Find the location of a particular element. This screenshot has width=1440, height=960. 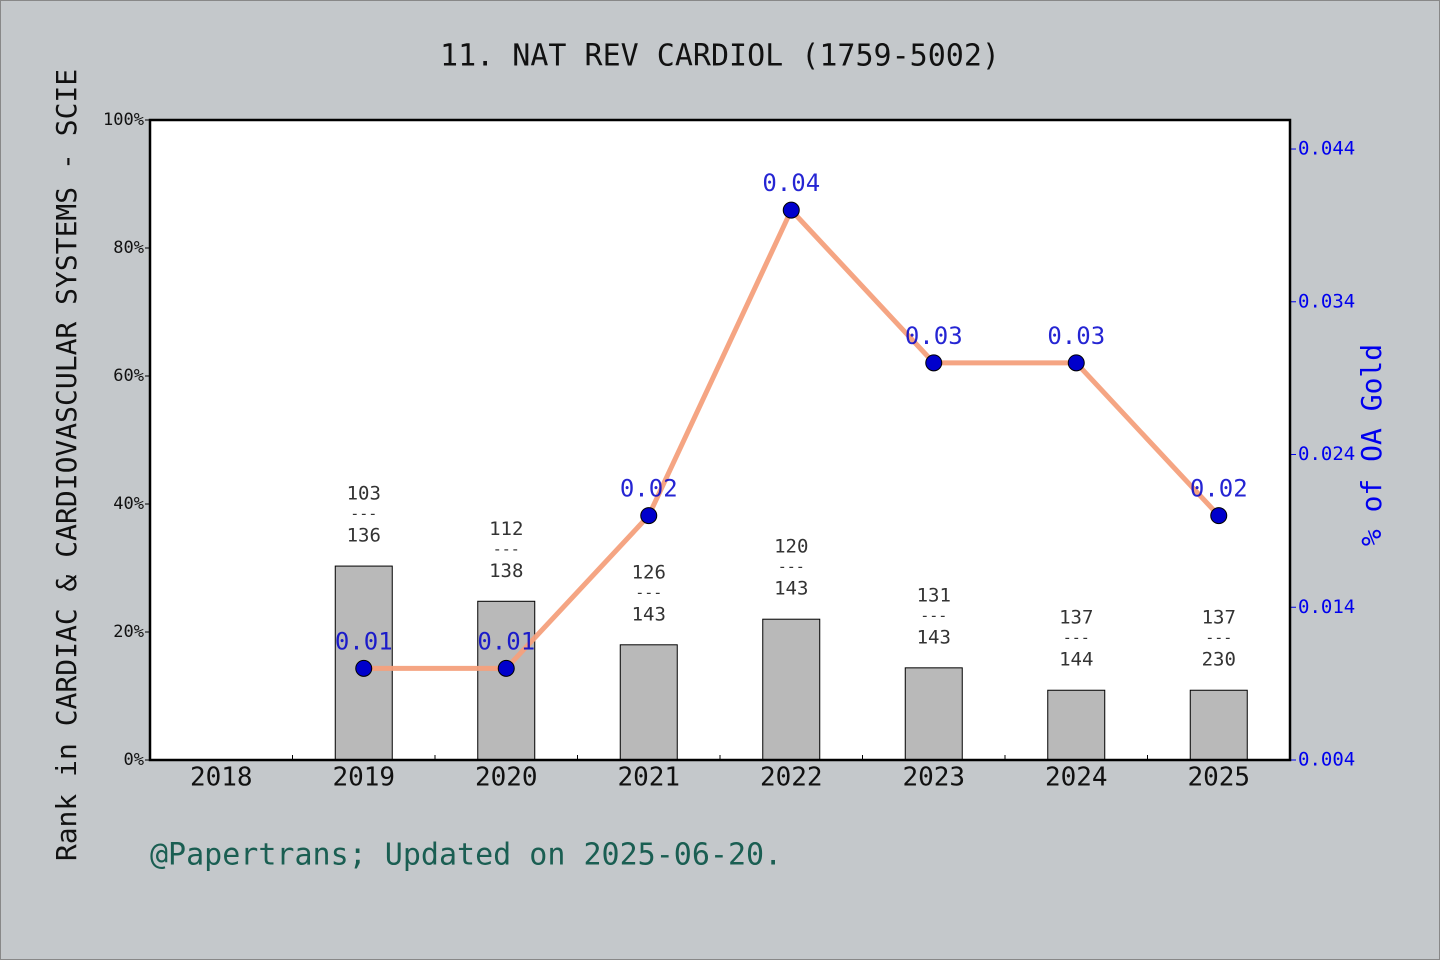

rank-label: 126 is located at coordinates (649, 572).